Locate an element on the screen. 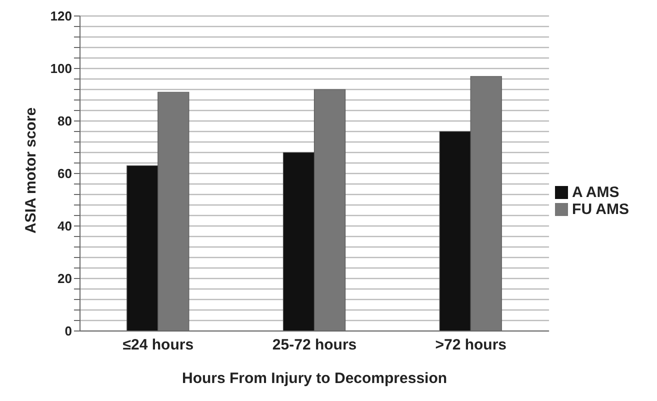  y-tick-label: 100 is located at coordinates (61, 68).